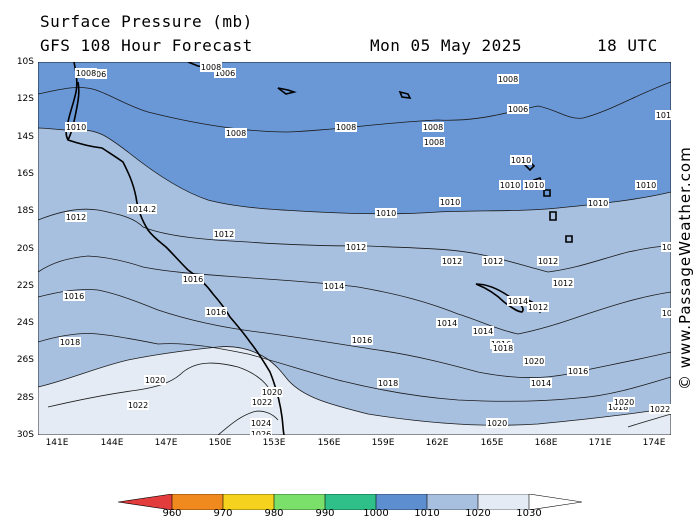 This screenshot has height=525, width=700. Describe the element at coordinates (569, 239) in the screenshot. I see `coast-fiji-area` at that location.